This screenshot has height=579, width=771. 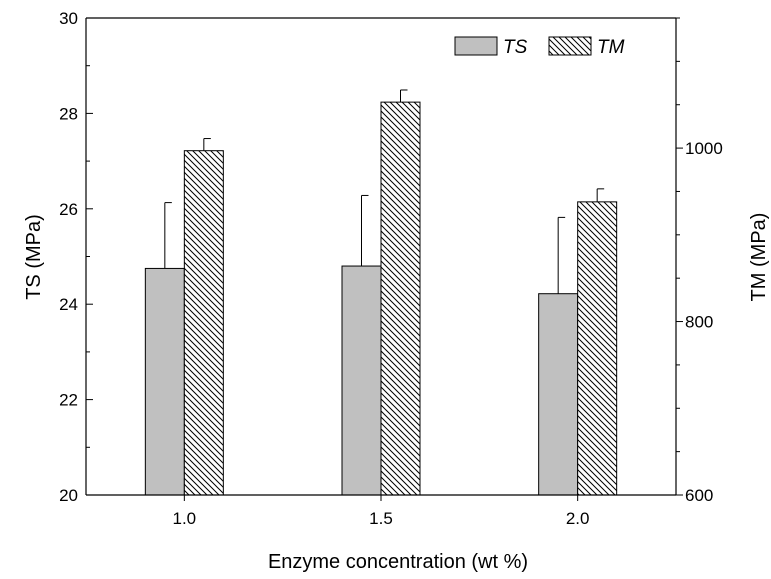 What do you see at coordinates (68, 400) in the screenshot?
I see `y-tick-label: 22` at bounding box center [68, 400].